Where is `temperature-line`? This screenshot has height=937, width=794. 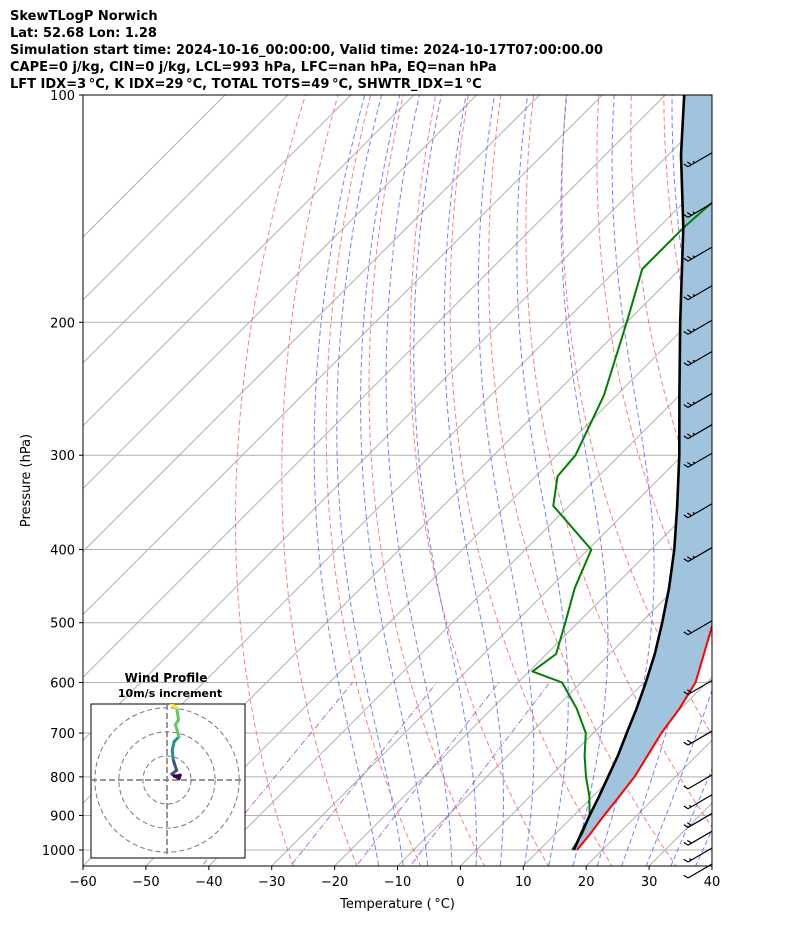
temperature-line is located at coordinates (644, 736).